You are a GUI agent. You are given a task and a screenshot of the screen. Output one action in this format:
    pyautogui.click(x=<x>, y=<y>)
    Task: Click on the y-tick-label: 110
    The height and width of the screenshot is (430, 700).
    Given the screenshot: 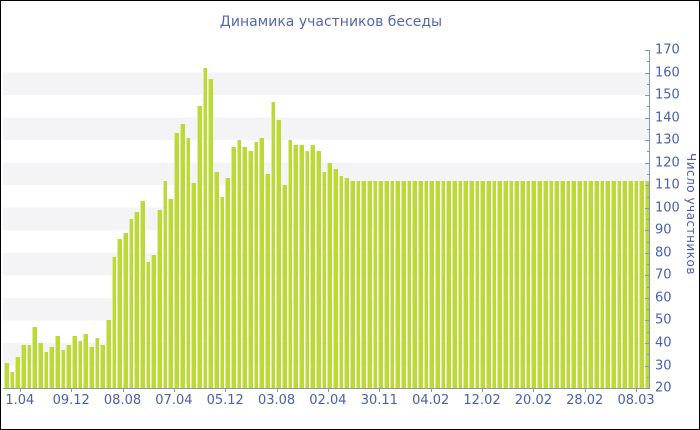 What is the action you would take?
    pyautogui.click(x=667, y=185)
    